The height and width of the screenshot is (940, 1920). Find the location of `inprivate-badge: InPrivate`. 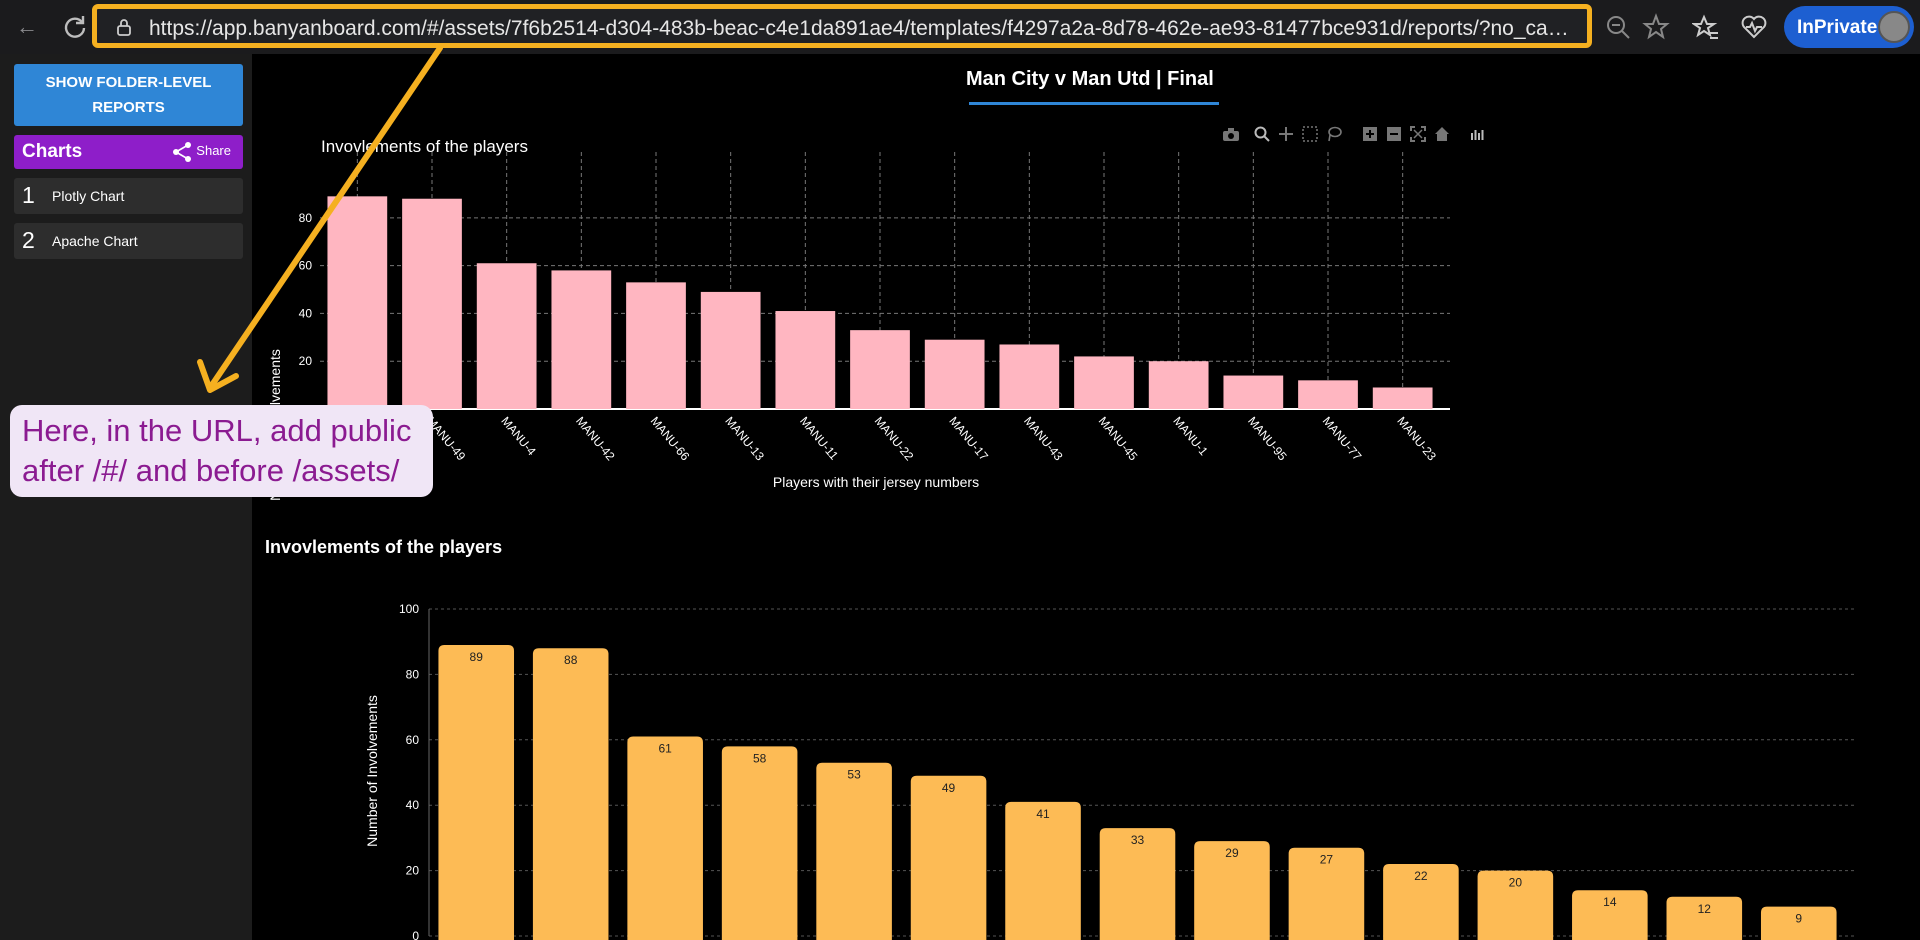

inprivate-badge: InPrivate is located at coordinates (1849, 27).